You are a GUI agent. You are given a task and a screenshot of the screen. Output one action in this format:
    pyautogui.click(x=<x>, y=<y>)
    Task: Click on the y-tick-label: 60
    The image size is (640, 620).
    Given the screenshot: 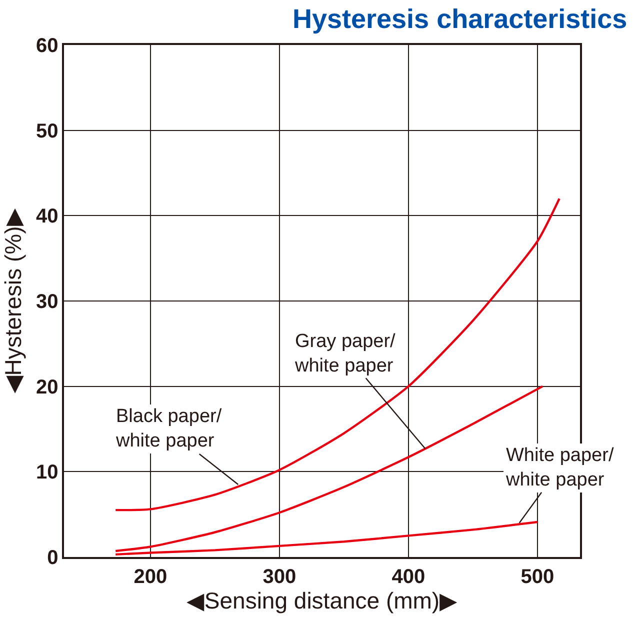 What is the action you would take?
    pyautogui.click(x=47, y=46)
    